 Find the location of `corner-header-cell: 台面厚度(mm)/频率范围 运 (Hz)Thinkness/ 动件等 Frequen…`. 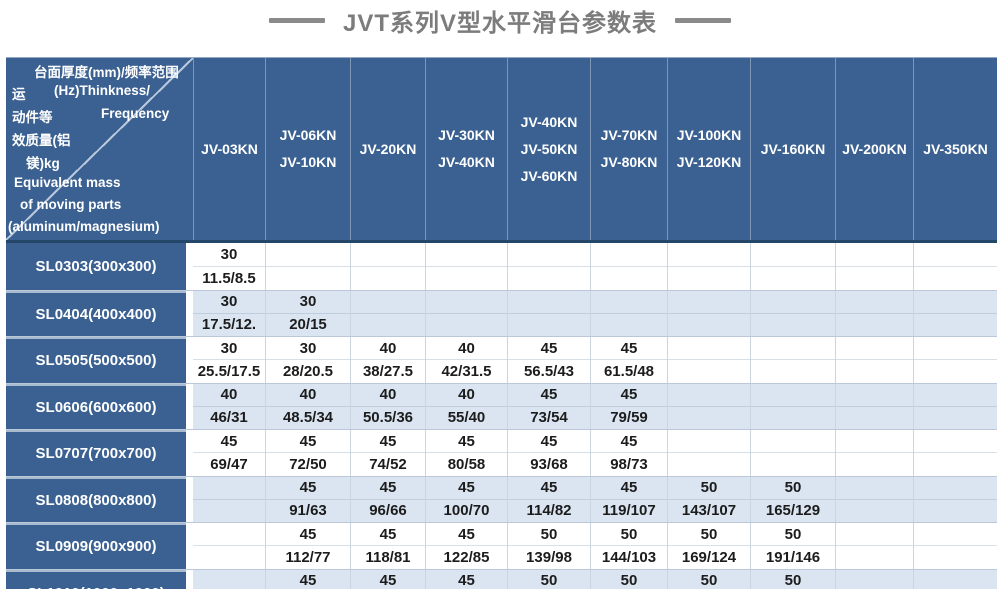

corner-header-cell: 台面厚度(mm)/频率范围 运 (Hz)Thinkness/ 动件等 Frequen… is located at coordinates (99, 149).